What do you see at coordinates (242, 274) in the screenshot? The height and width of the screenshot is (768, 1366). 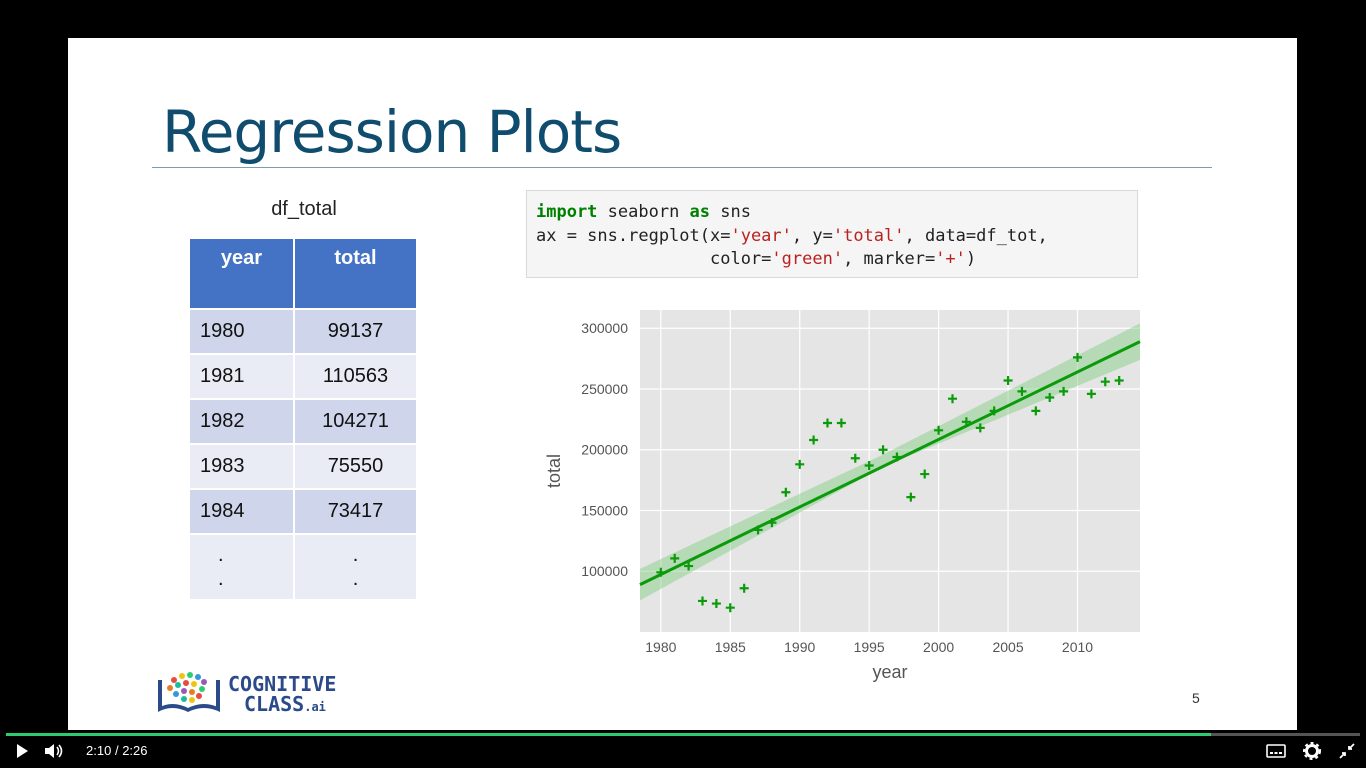 I see `column-header-year: year` at bounding box center [242, 274].